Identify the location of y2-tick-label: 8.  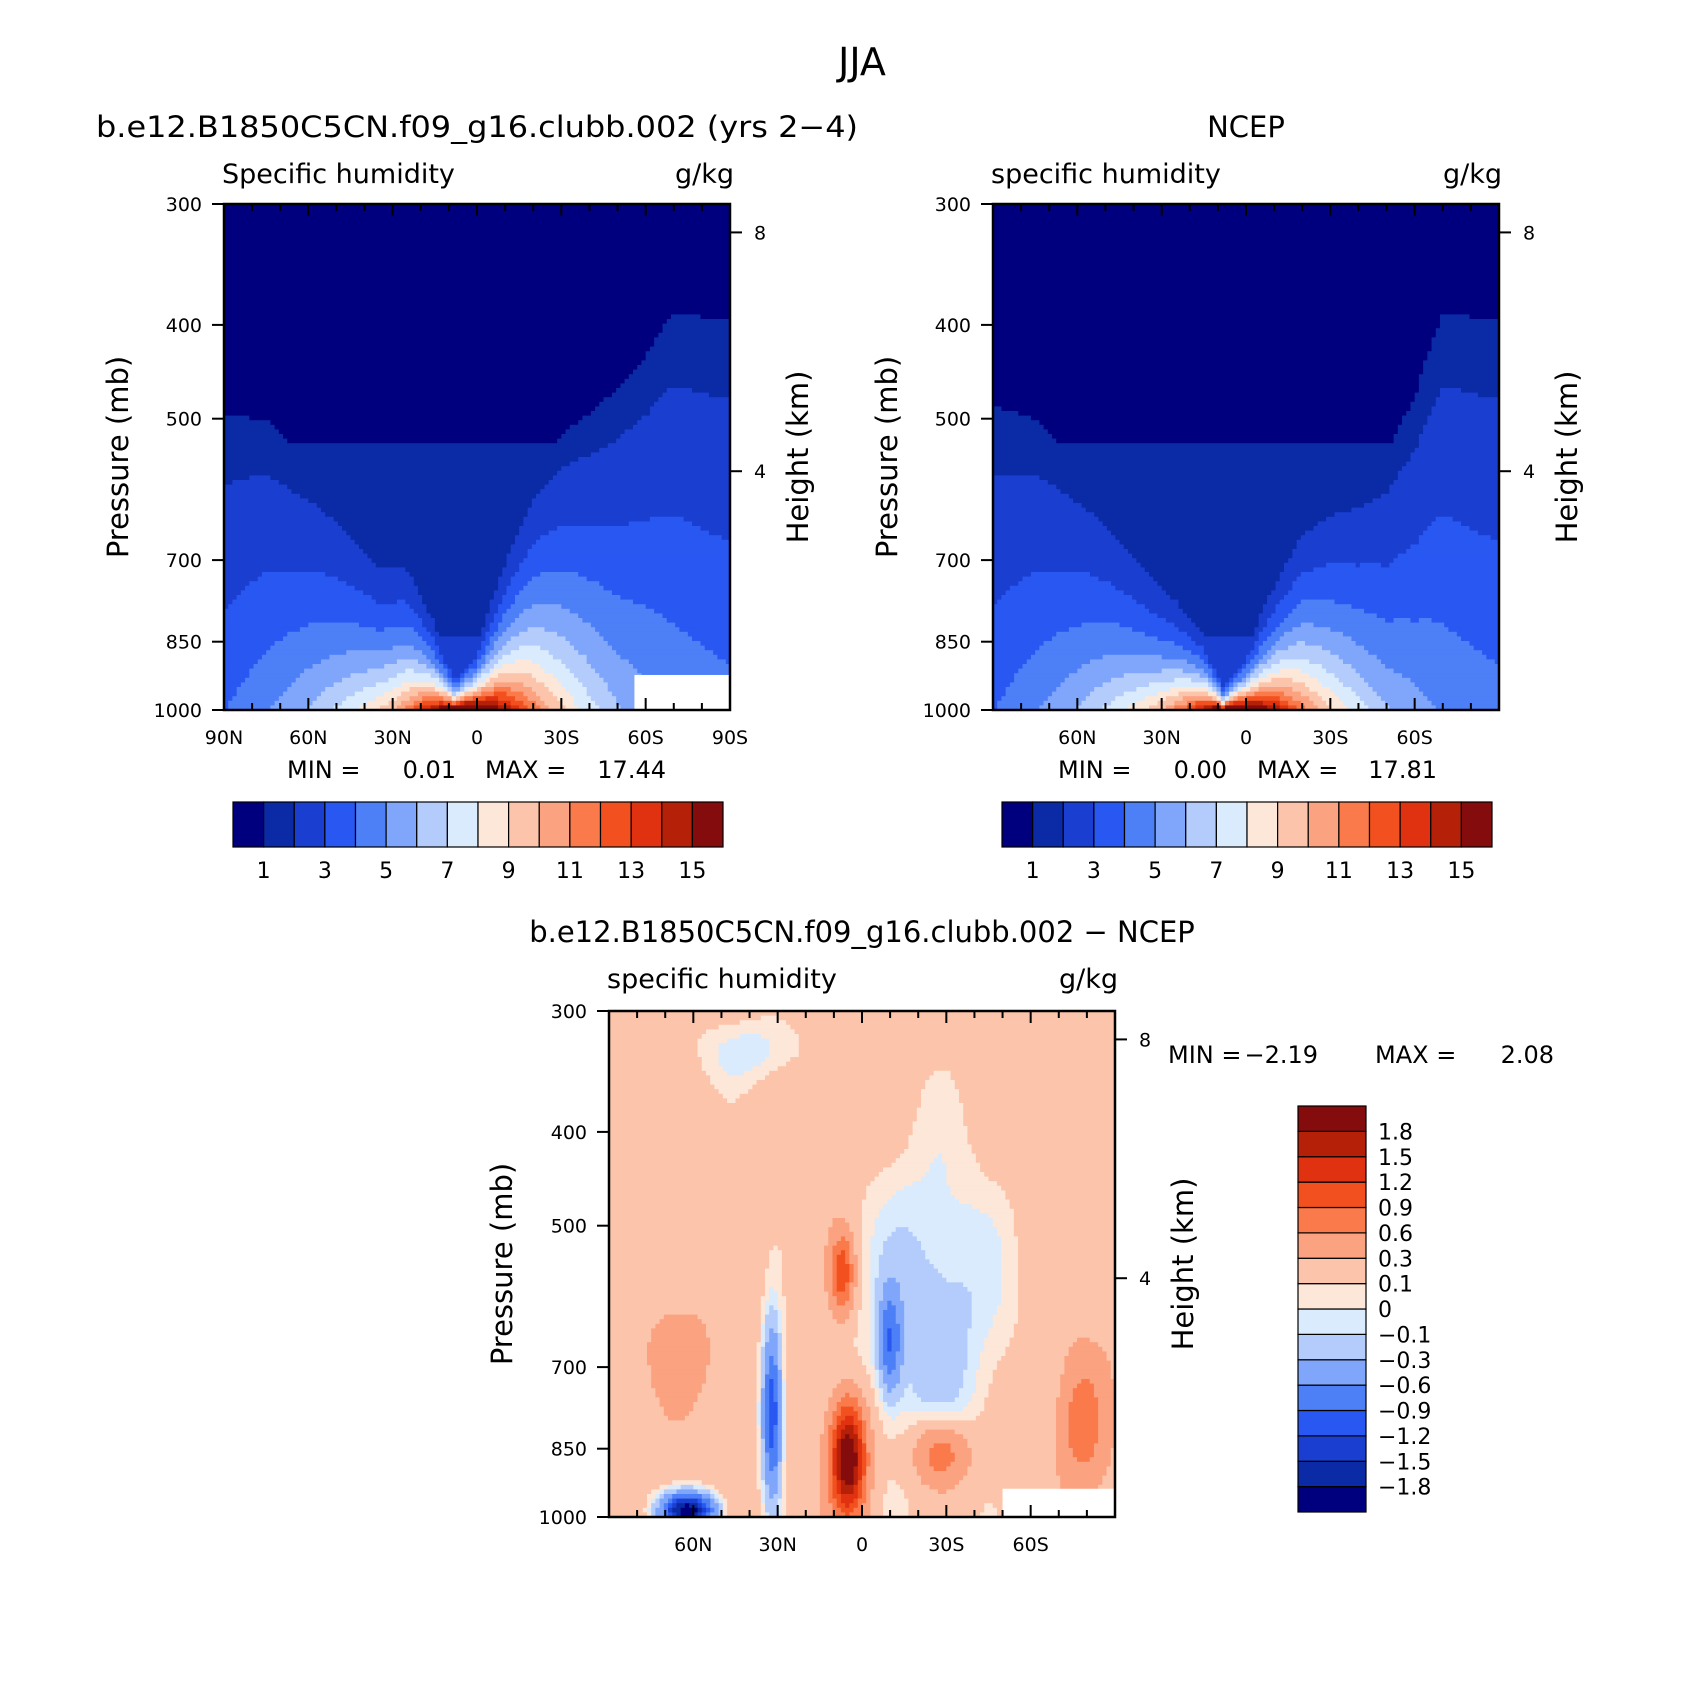
(760, 233).